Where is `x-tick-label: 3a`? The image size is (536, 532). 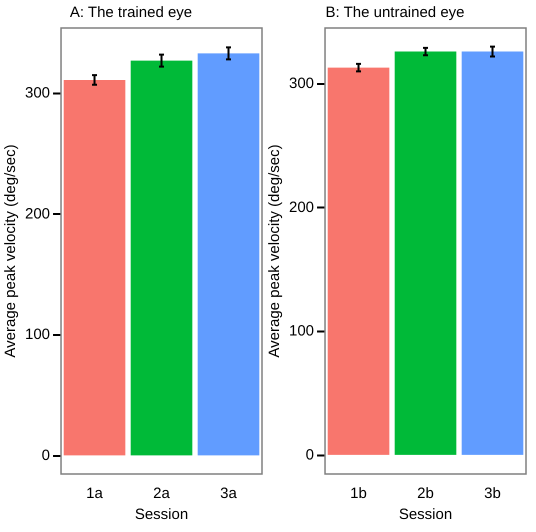 x-tick-label: 3a is located at coordinates (229, 493).